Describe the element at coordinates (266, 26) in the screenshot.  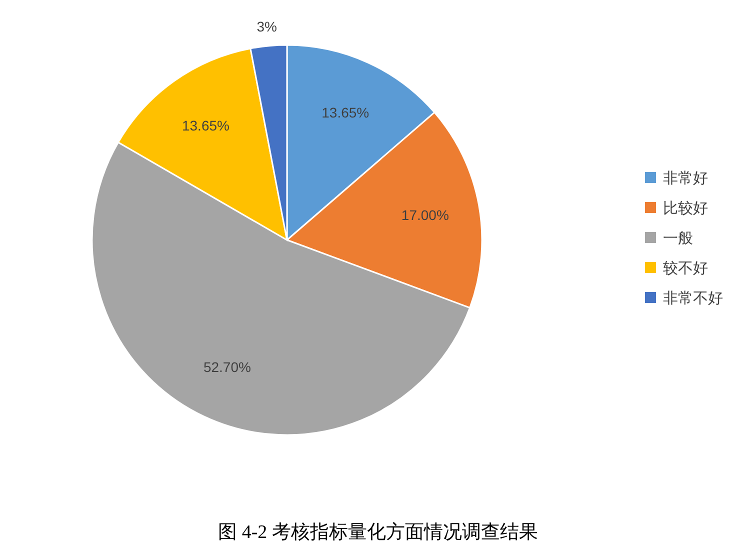
I see `data-label: 3%` at that location.